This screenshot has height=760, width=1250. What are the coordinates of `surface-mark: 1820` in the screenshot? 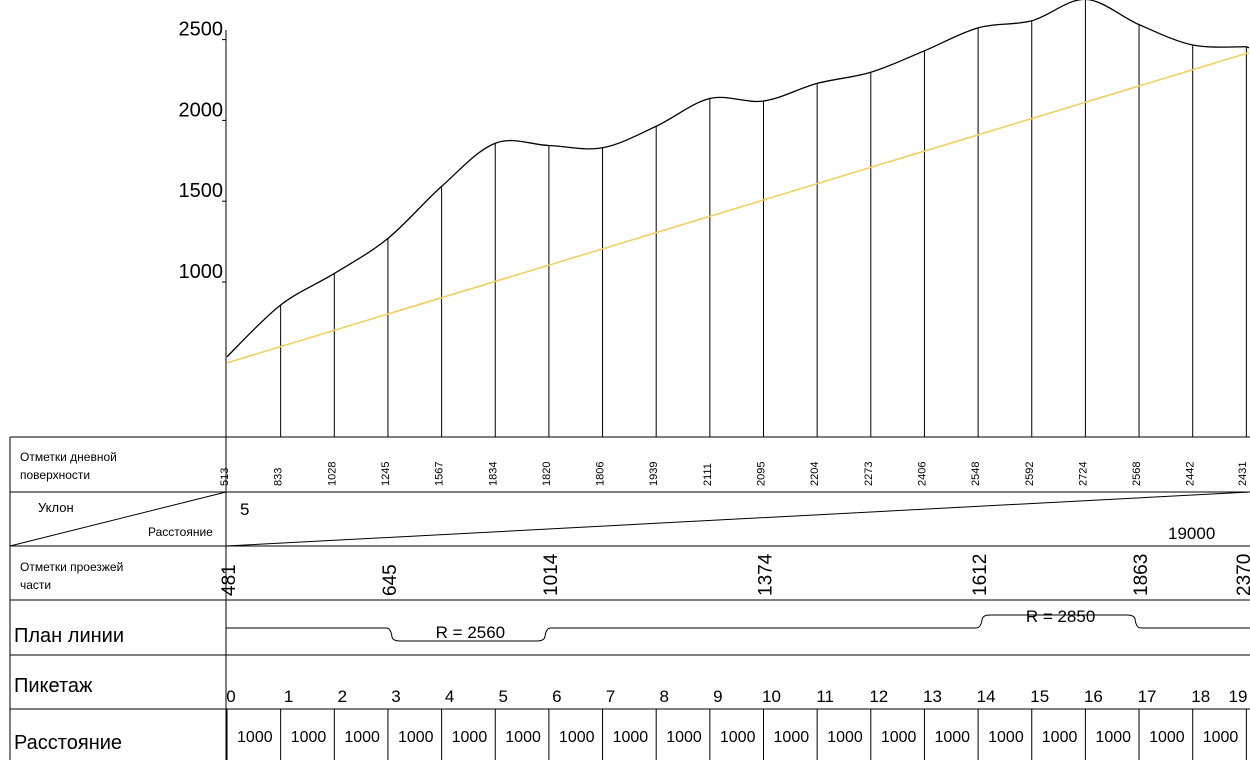 It's located at (547, 474).